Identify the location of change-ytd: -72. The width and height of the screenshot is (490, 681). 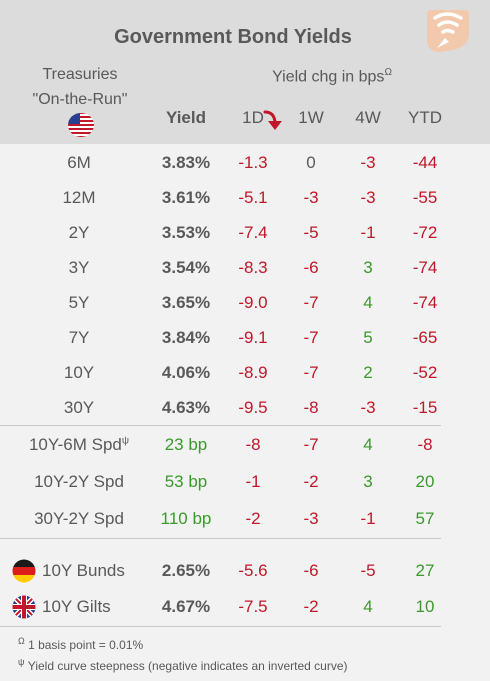
(425, 232).